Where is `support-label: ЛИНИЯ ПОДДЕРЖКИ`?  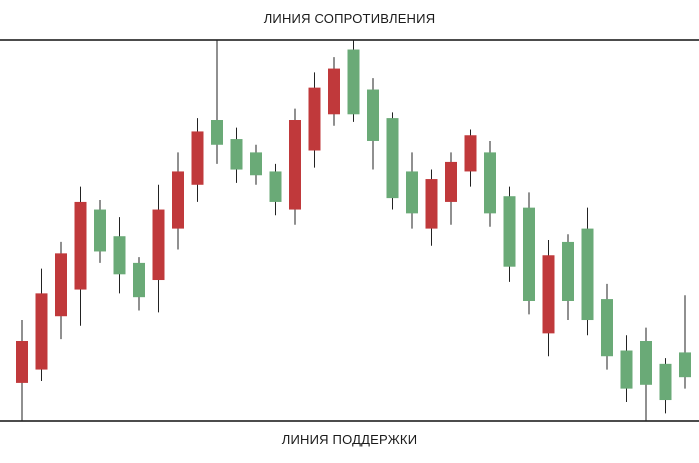 support-label: ЛИНИЯ ПОДДЕРЖКИ is located at coordinates (349, 439).